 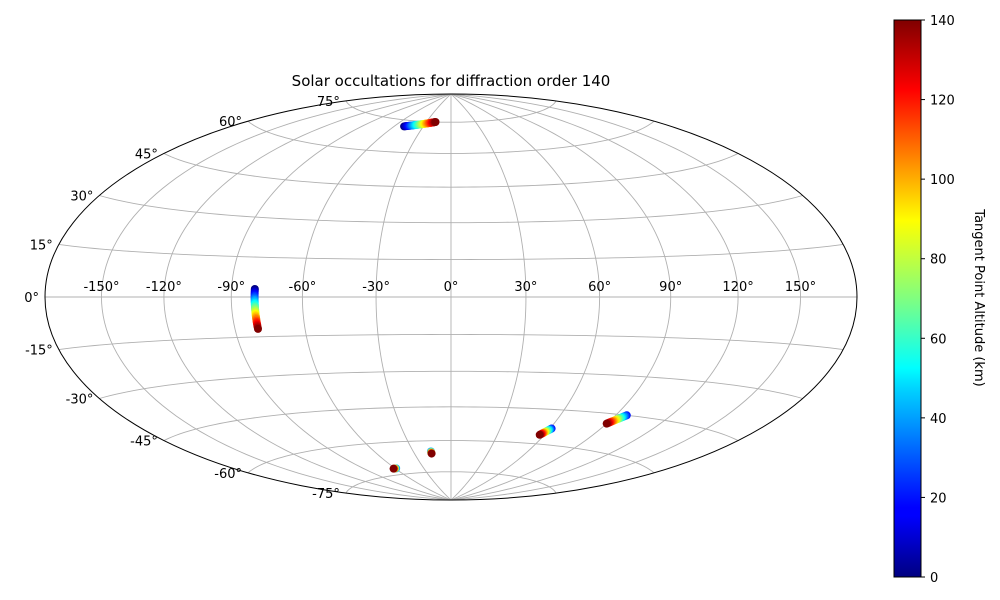 I want to click on colorbar-tick-label: 40, so click(x=938, y=419).